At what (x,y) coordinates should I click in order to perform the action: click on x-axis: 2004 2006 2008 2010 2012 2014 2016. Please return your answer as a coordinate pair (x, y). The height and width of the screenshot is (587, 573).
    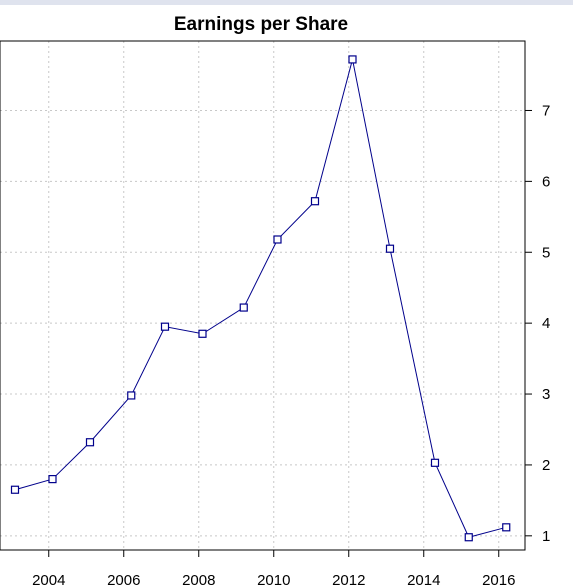
    Looking at the image, I should click on (273, 568).